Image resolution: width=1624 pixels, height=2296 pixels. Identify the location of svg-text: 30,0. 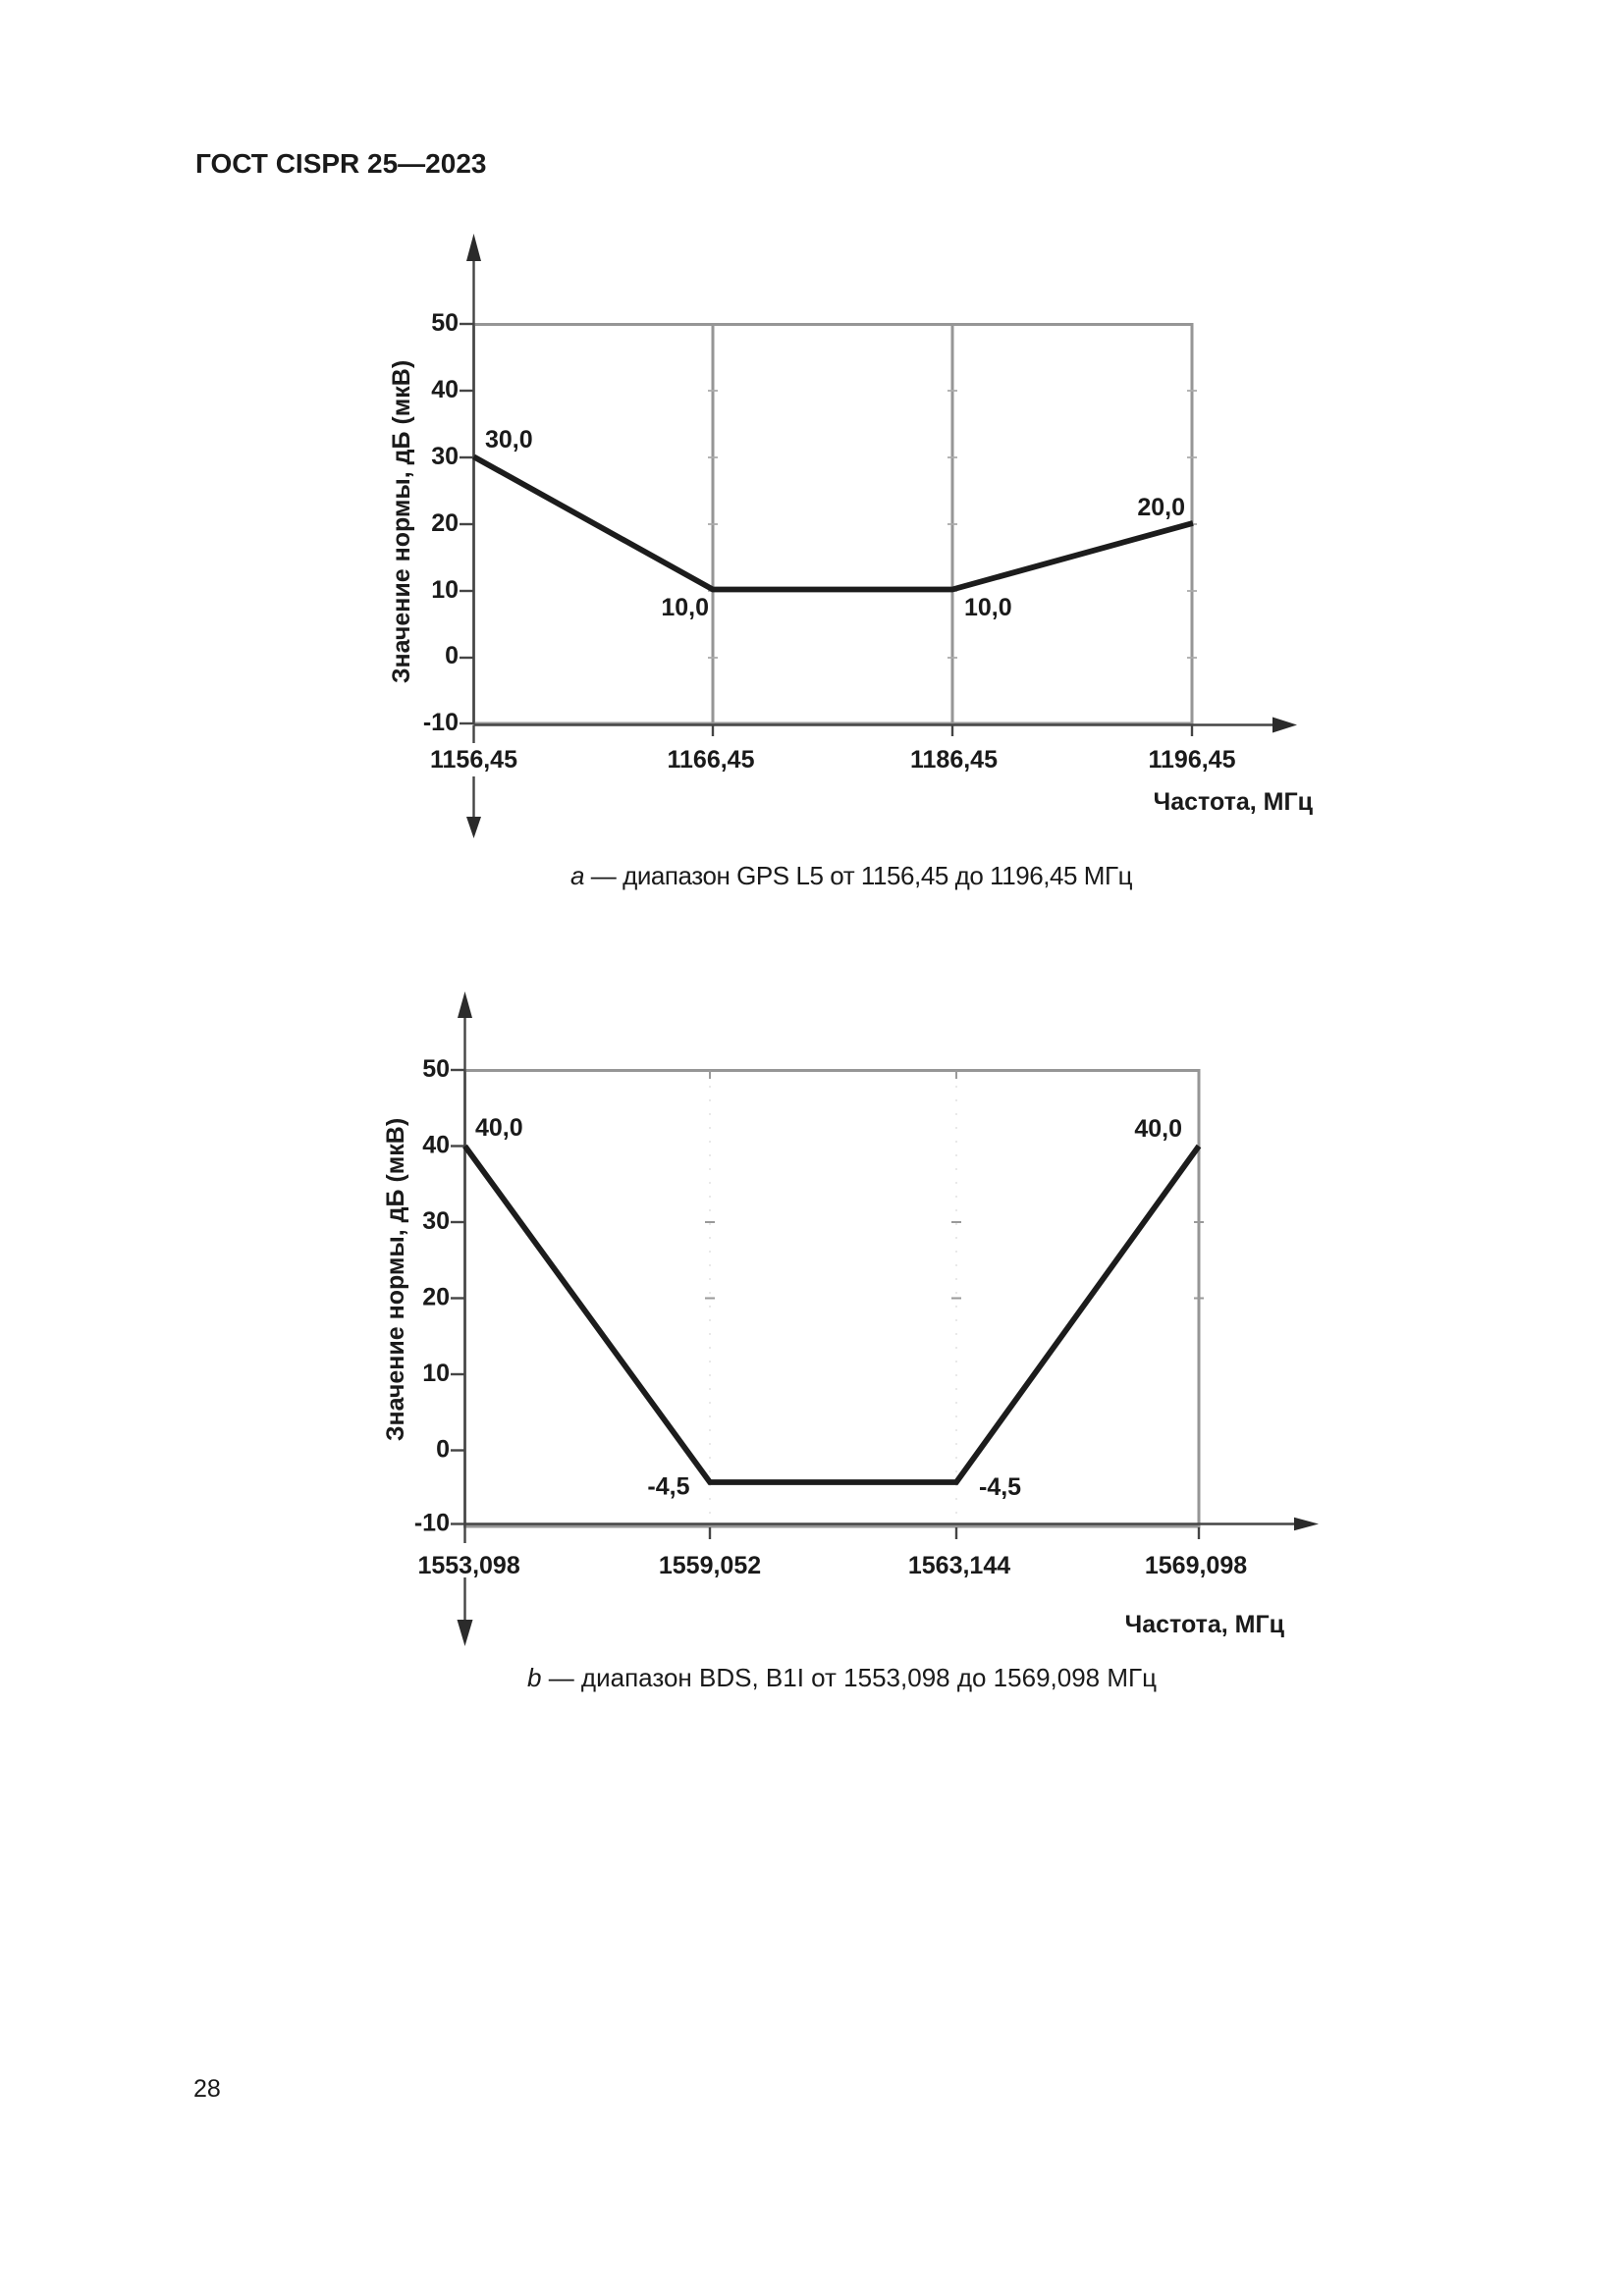
(509, 440).